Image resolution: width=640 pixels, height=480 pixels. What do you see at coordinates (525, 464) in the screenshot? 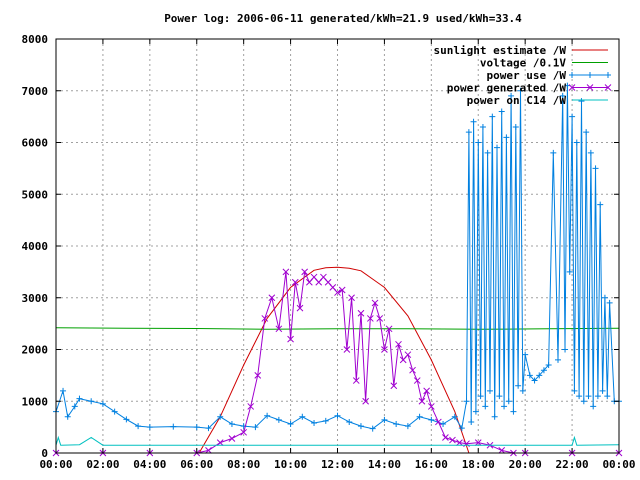
I see `x-tick-label: 20:00` at bounding box center [525, 464].